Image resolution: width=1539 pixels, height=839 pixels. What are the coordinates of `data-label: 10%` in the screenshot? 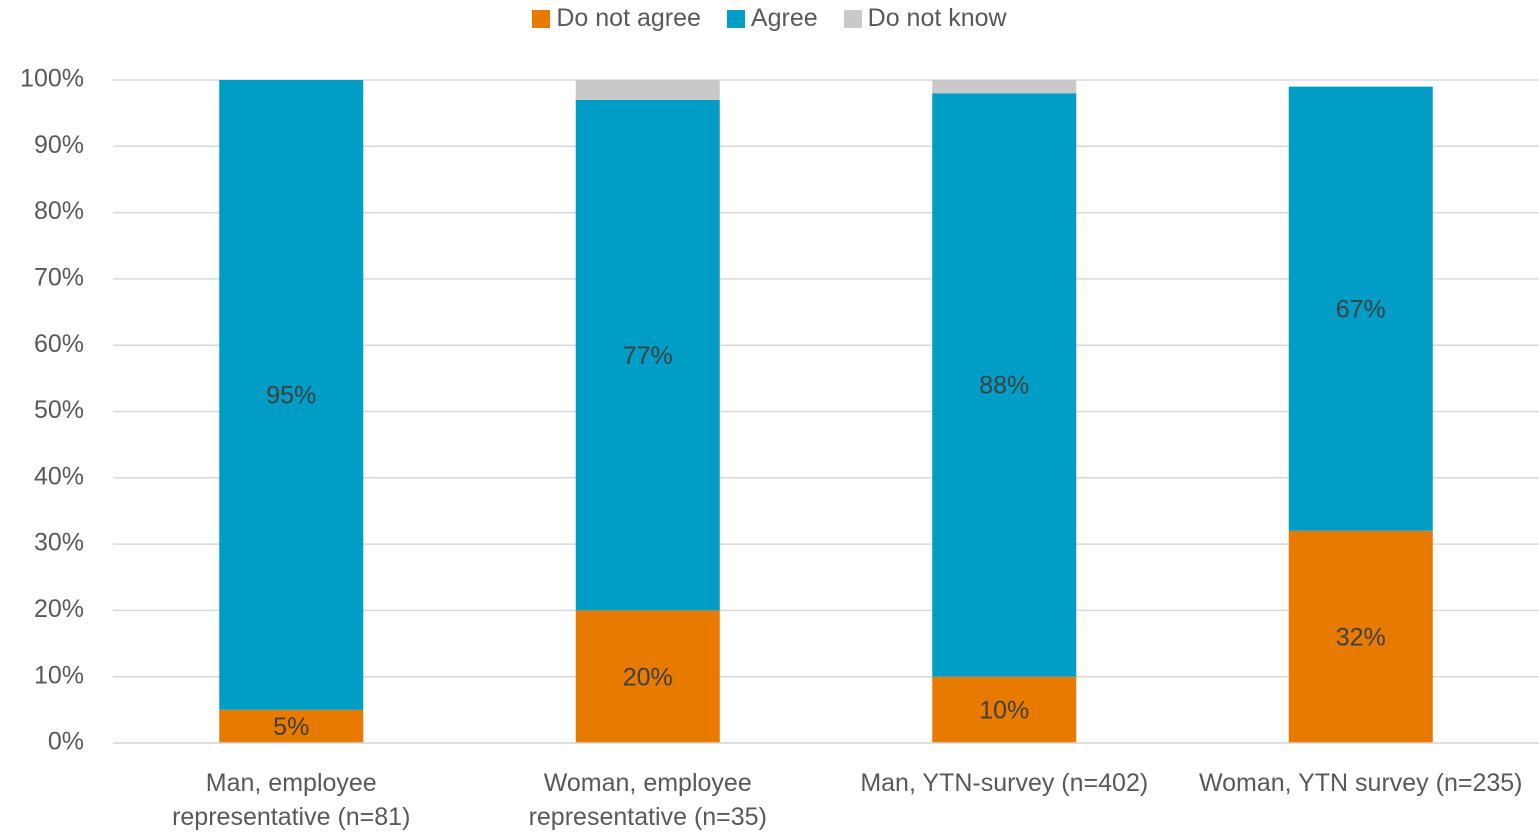 It's located at (1004, 710).